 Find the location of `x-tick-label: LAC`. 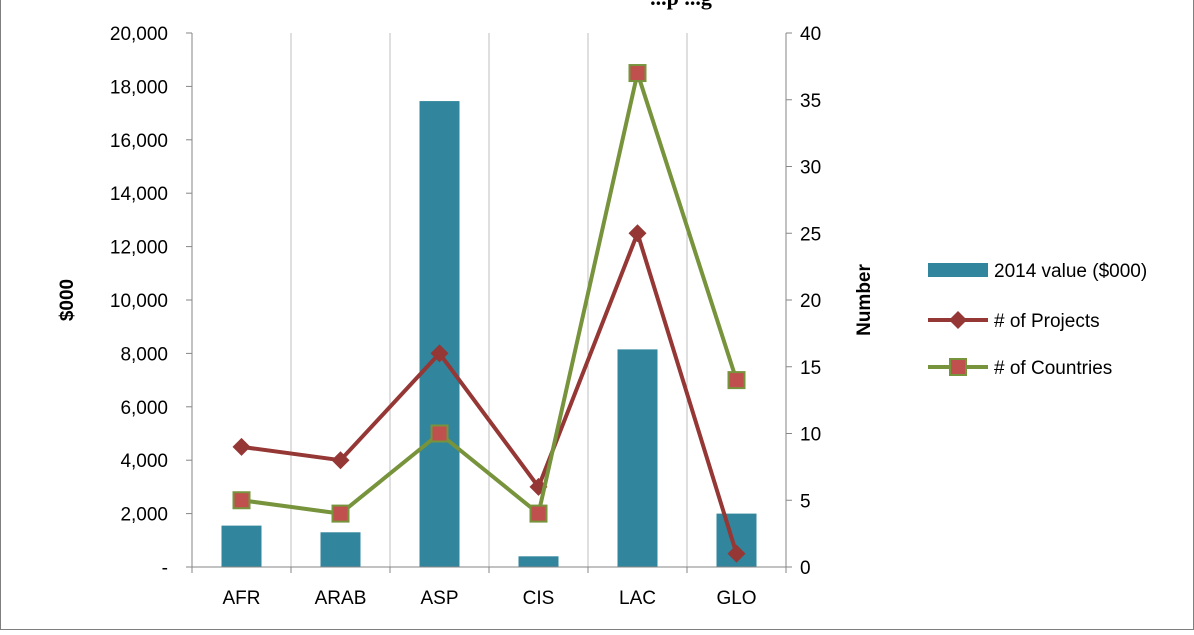

x-tick-label: LAC is located at coordinates (637, 598).